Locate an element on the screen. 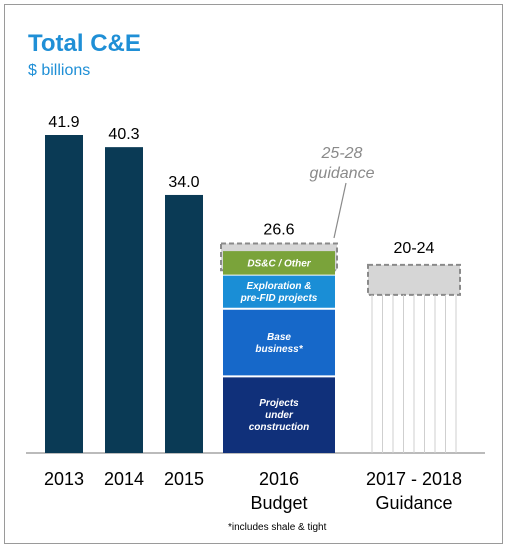 The image size is (509, 550). guidance-callout-line1: 25-28 is located at coordinates (342, 153).